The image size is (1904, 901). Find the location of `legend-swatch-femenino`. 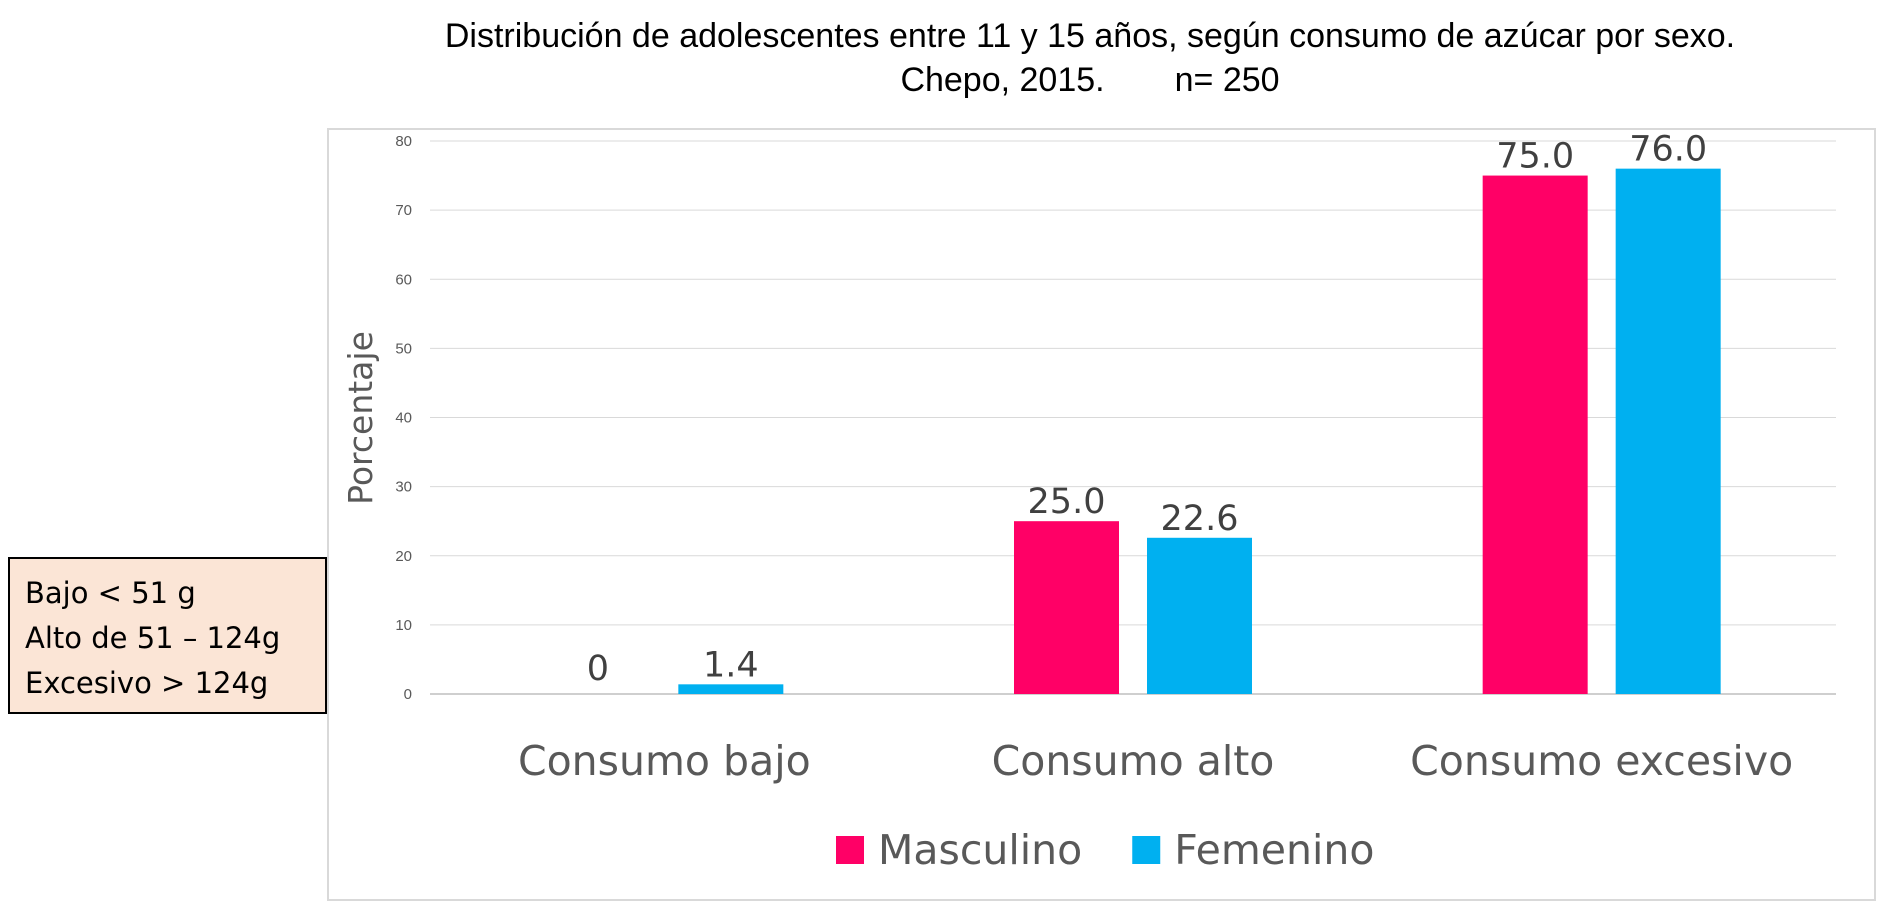

legend-swatch-femenino is located at coordinates (1146, 850).